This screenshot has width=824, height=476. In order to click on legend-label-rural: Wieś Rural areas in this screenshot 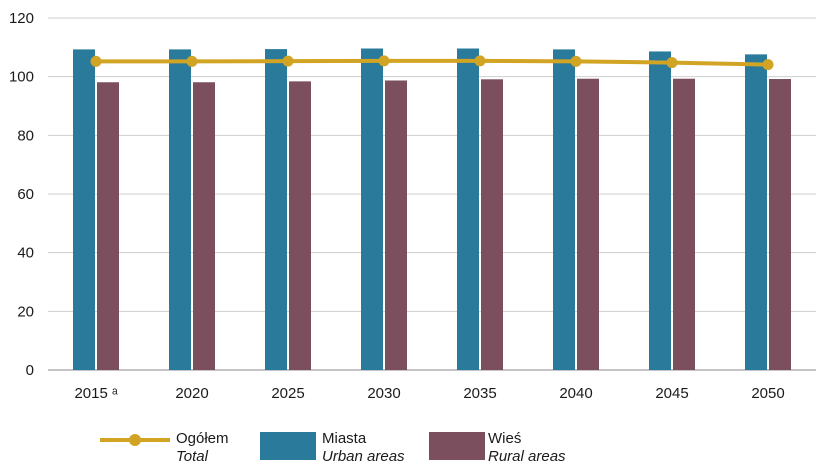, I will do `click(527, 448)`.